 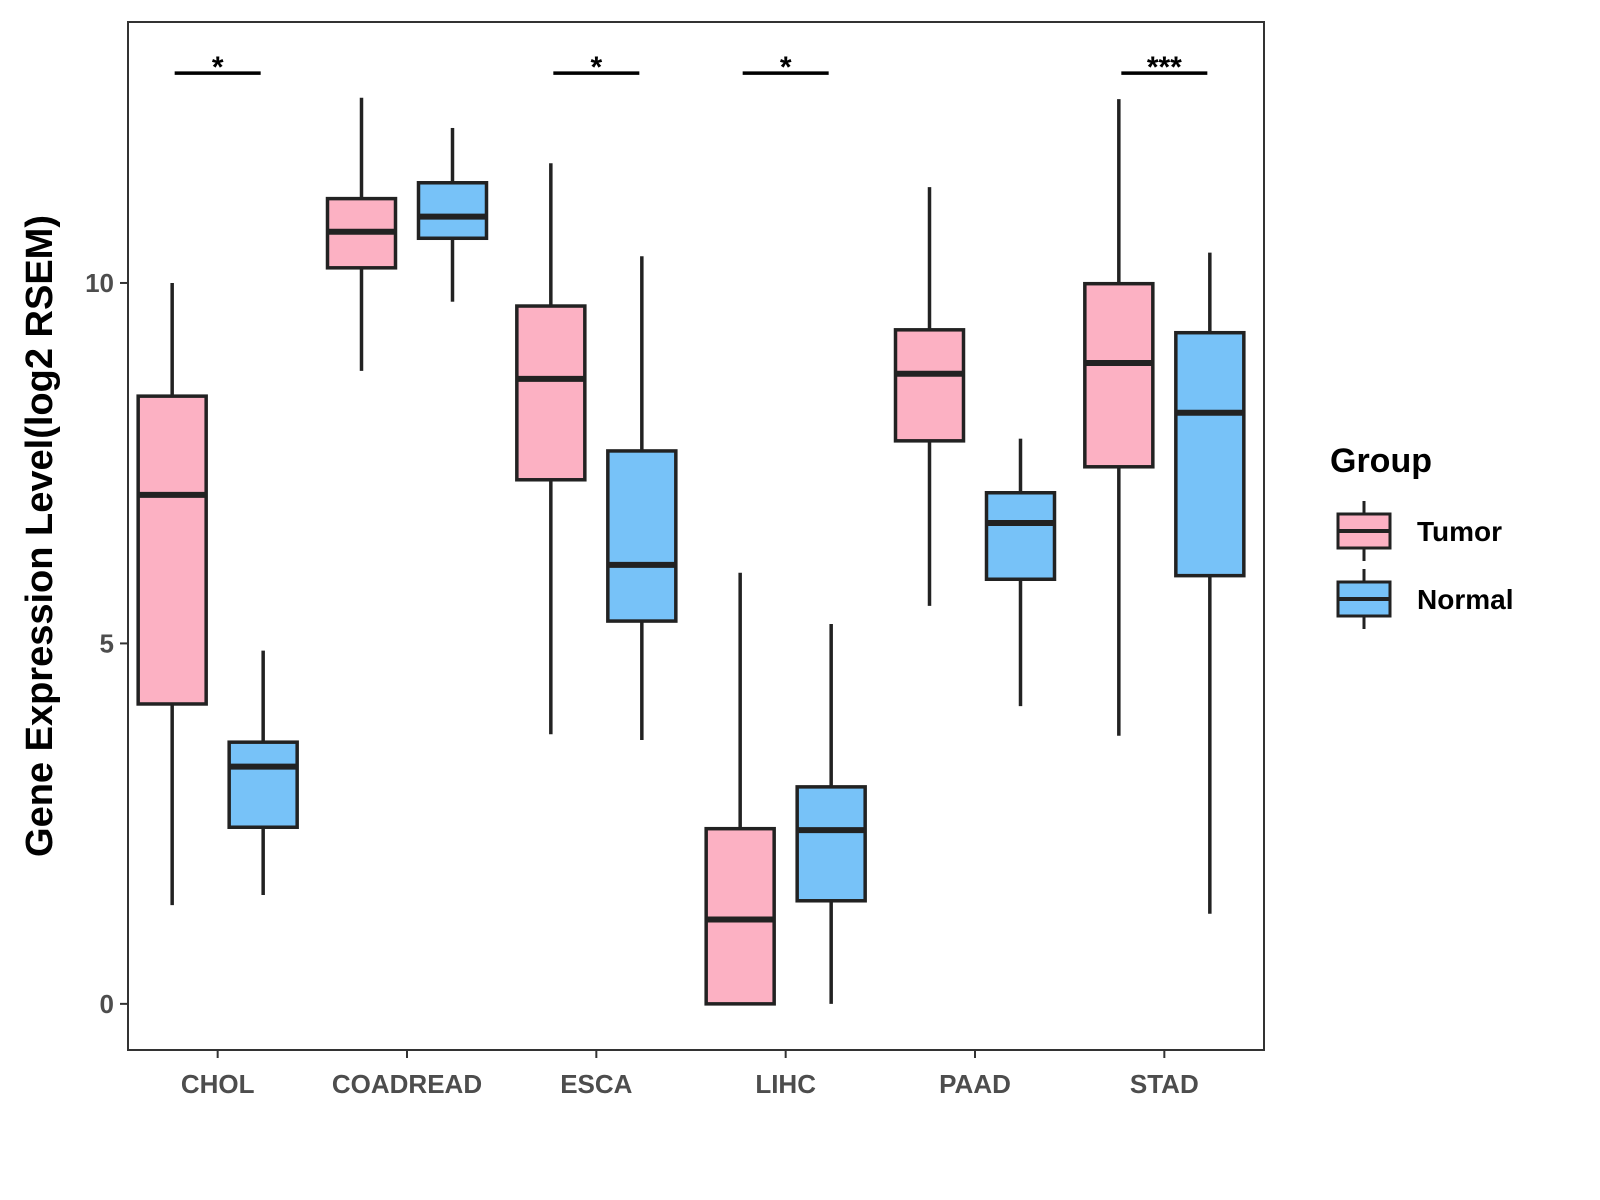 I want to click on y-axis-title: Gene Expression Level(log2 RSEM), so click(x=40, y=536).